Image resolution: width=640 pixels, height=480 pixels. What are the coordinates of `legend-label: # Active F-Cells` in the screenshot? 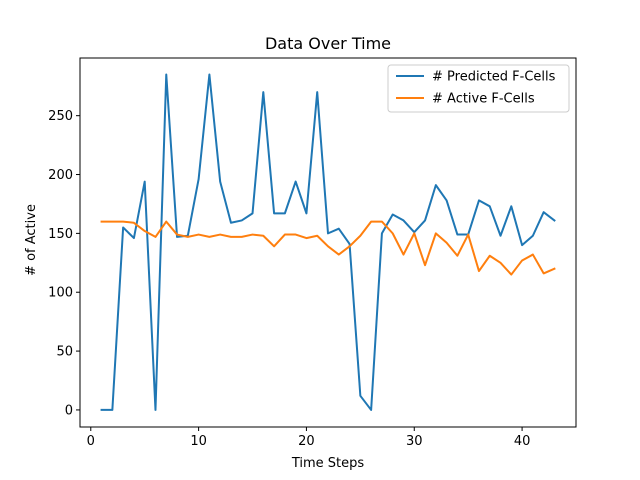 It's located at (483, 99).